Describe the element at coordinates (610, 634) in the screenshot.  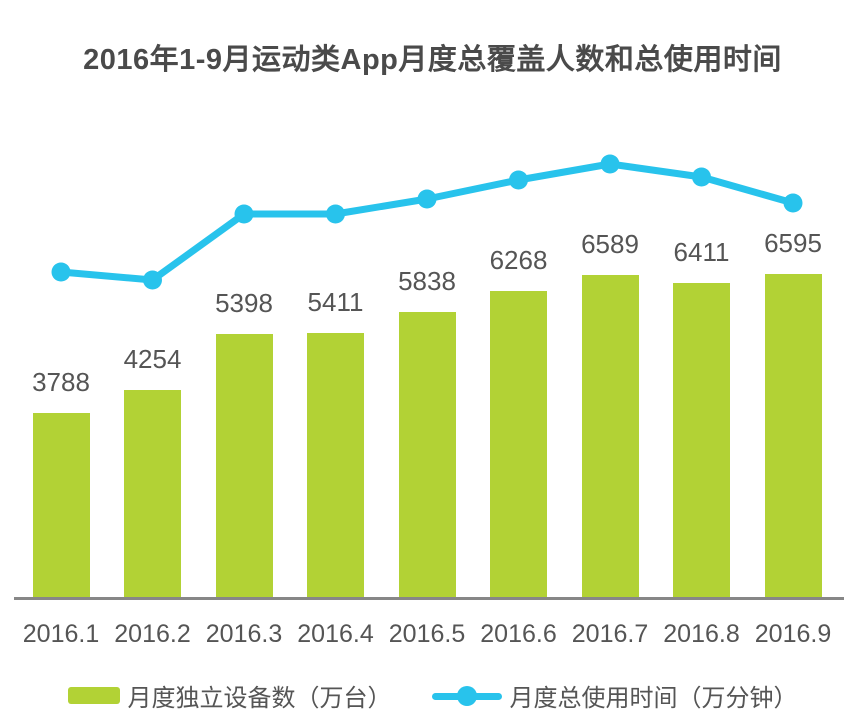
I see `x-tick-label-2016.7: 2016.7` at that location.